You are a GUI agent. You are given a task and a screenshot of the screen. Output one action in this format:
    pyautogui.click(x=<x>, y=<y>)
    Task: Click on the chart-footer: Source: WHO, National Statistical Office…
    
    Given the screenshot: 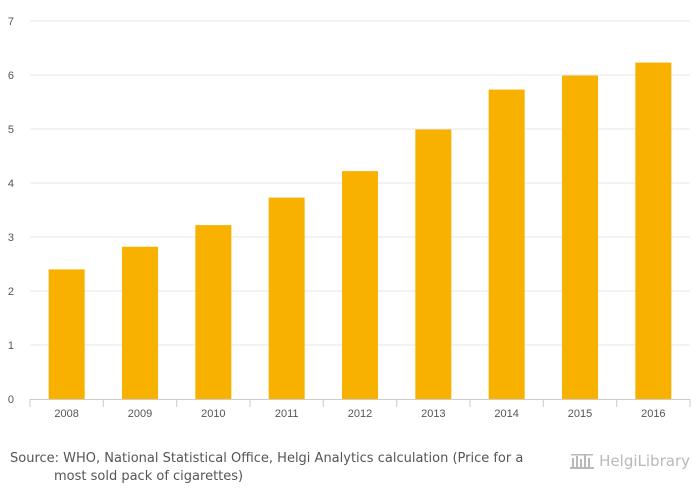 What is the action you would take?
    pyautogui.click(x=350, y=470)
    